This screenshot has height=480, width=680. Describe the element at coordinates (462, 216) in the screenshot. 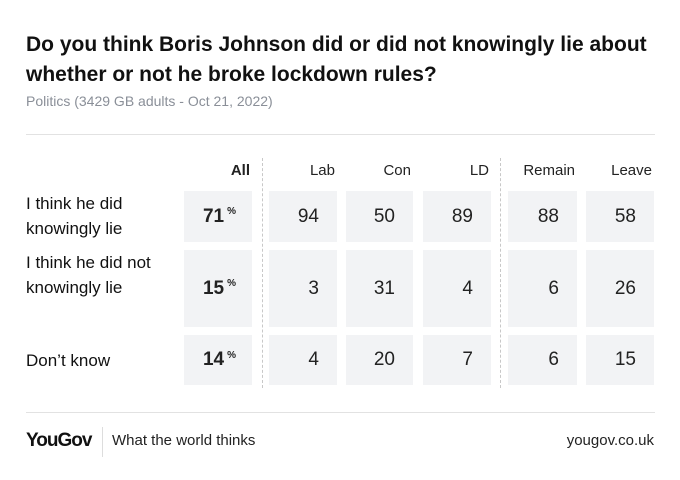

I see `cell-value: 89` at that location.